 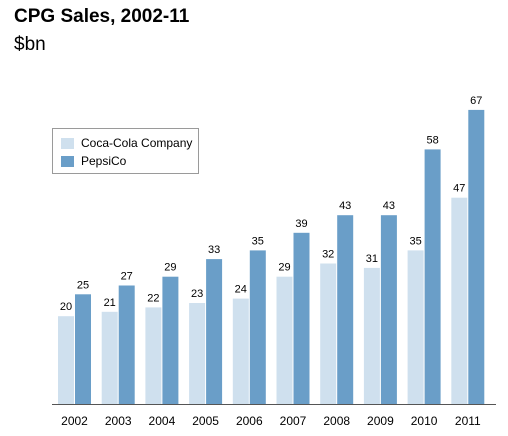 What do you see at coordinates (476, 257) in the screenshot?
I see `bar-pepsico-2011` at bounding box center [476, 257].